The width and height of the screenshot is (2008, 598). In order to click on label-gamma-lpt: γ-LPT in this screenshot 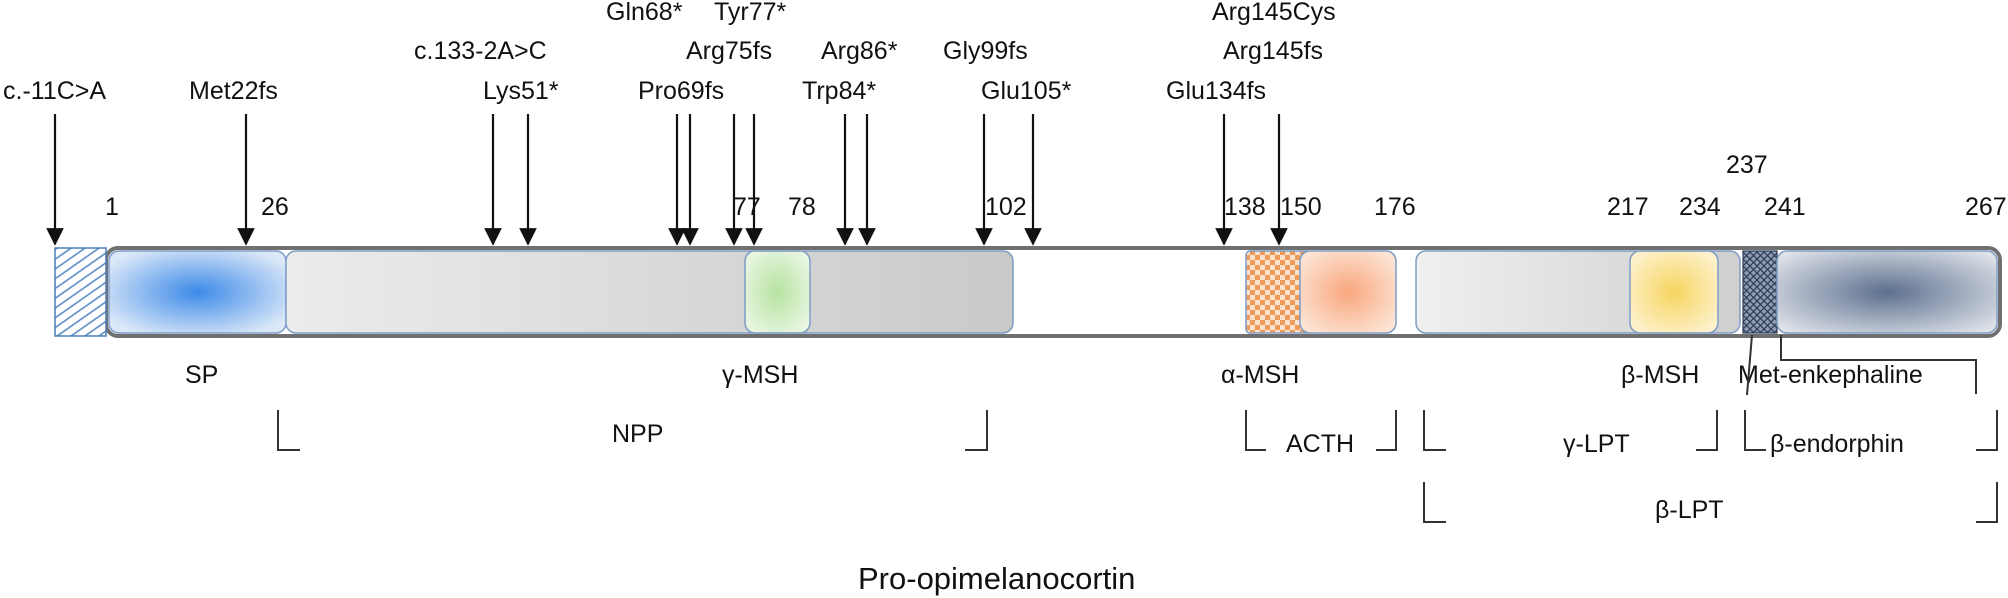, I will do `click(1596, 444)`.